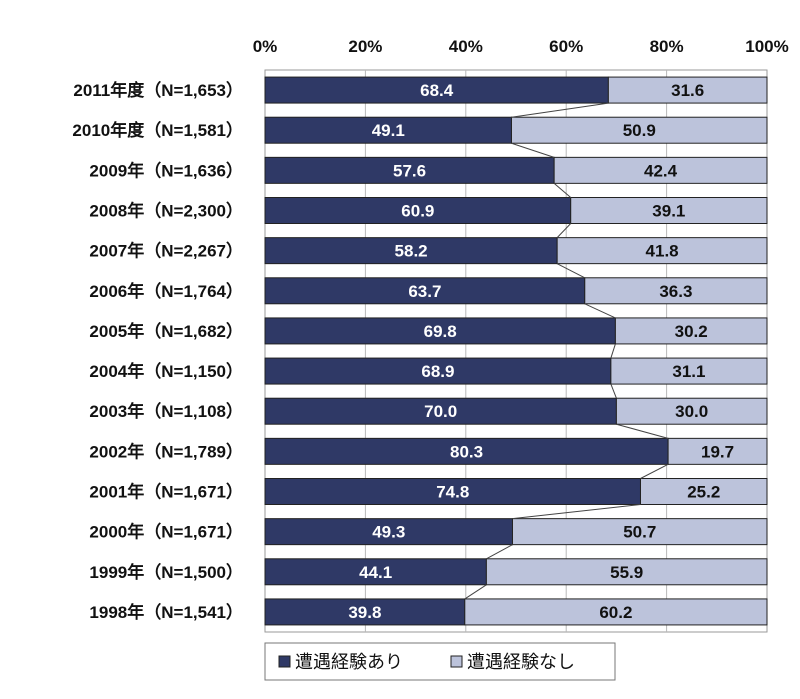  Describe the element at coordinates (521, 662) in the screenshot. I see `legend-label: 遭遇経験なし` at that location.